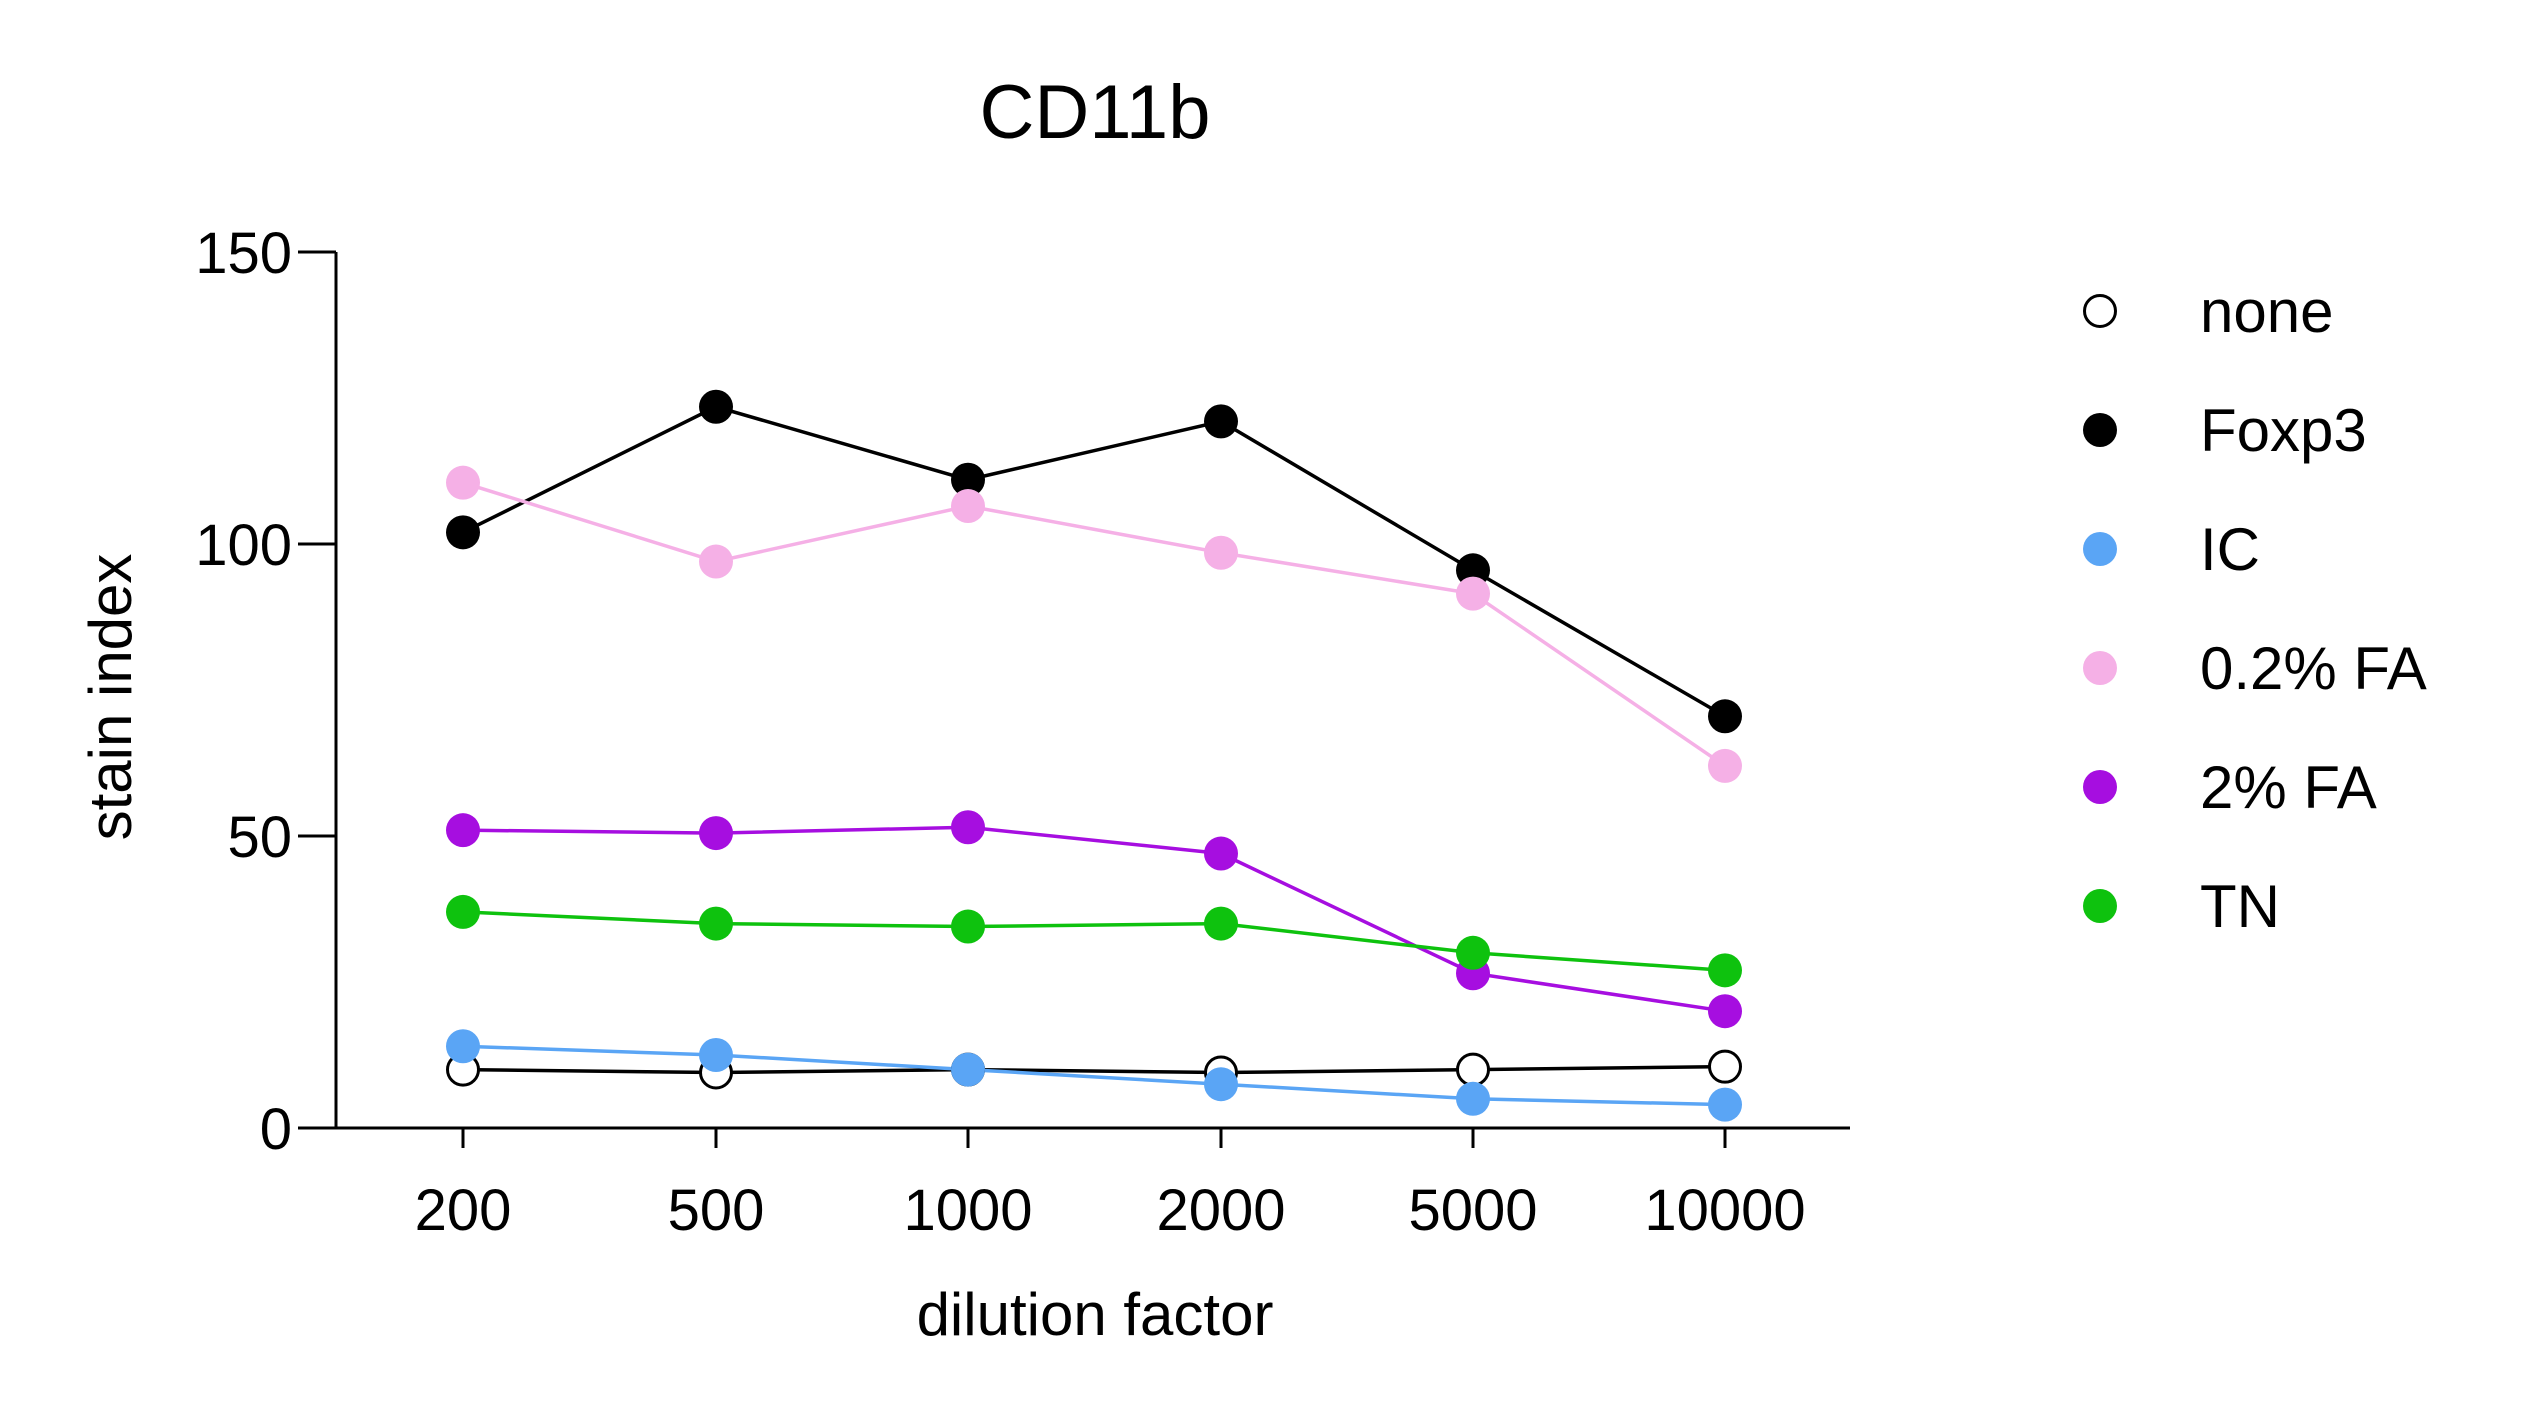 Image resolution: width=2539 pixels, height=1416 pixels. What do you see at coordinates (1724, 1210) in the screenshot?
I see `x-tick-label: 10000` at bounding box center [1724, 1210].